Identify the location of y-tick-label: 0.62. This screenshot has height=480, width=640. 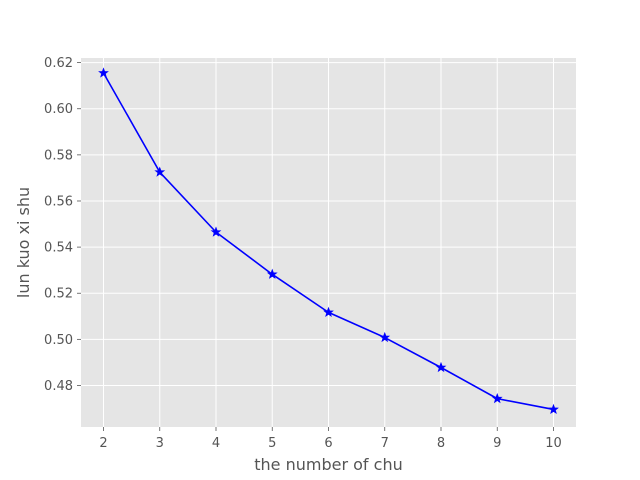
(58, 63).